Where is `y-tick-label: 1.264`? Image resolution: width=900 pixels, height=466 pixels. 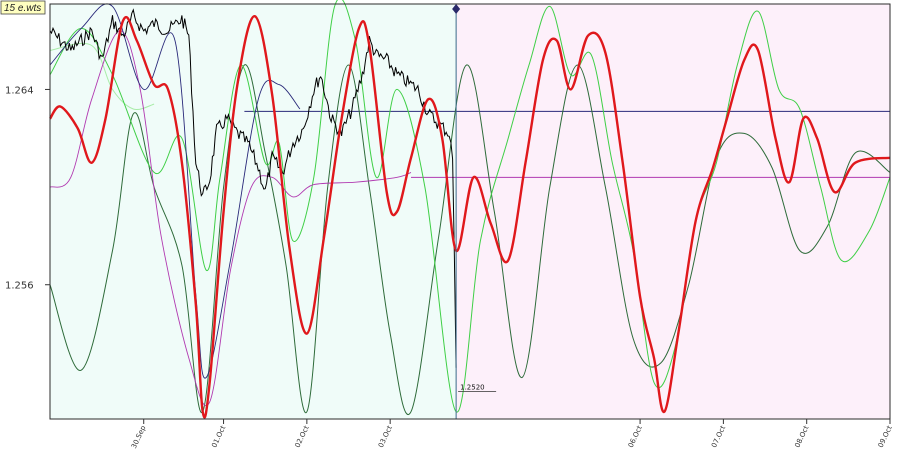 y-tick-label: 1.264 is located at coordinates (19, 90).